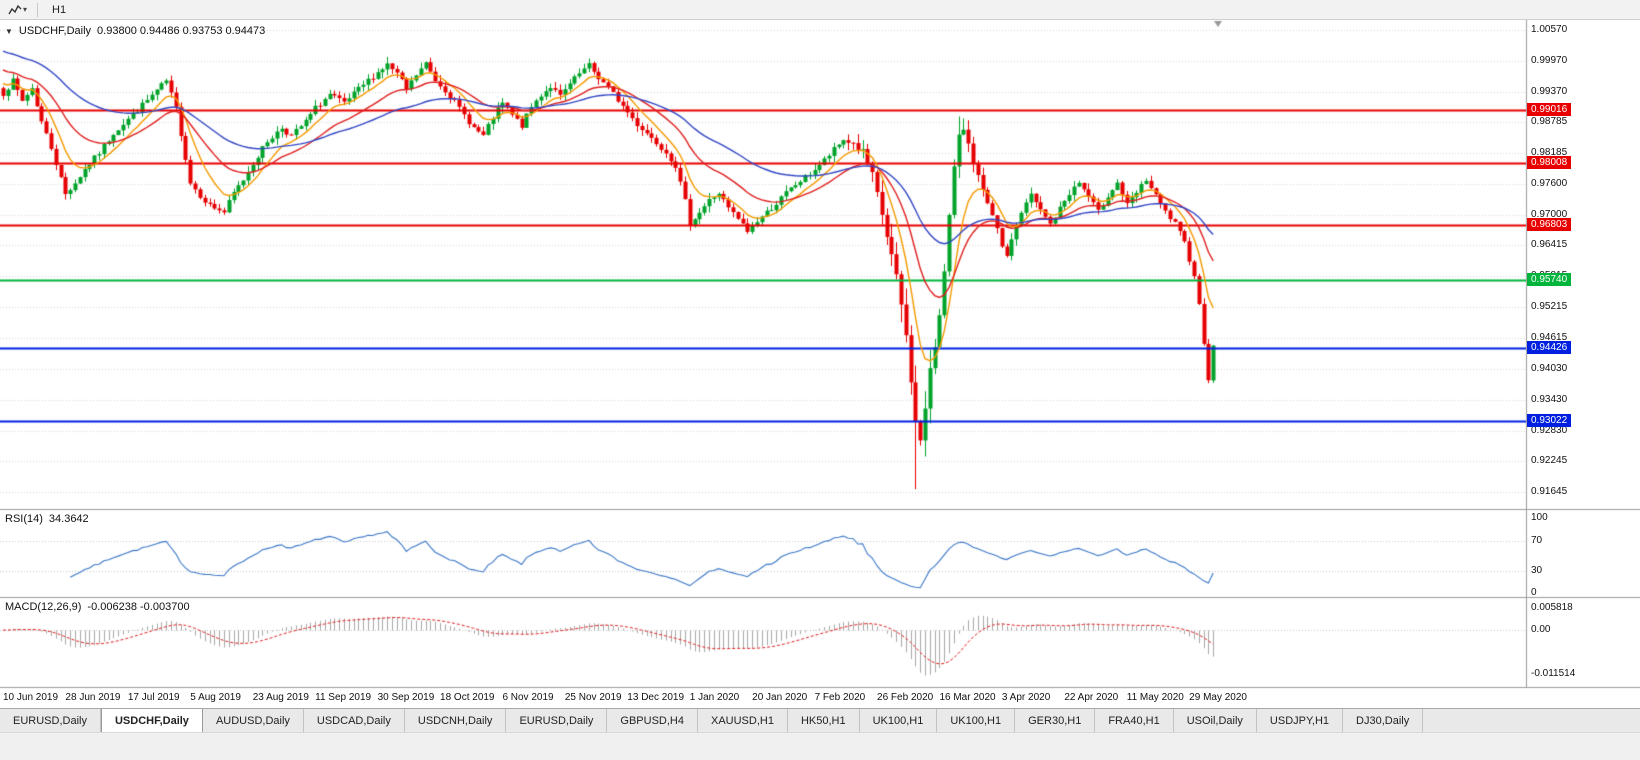  I want to click on timeframe-button-h1: H1, so click(59, 9).